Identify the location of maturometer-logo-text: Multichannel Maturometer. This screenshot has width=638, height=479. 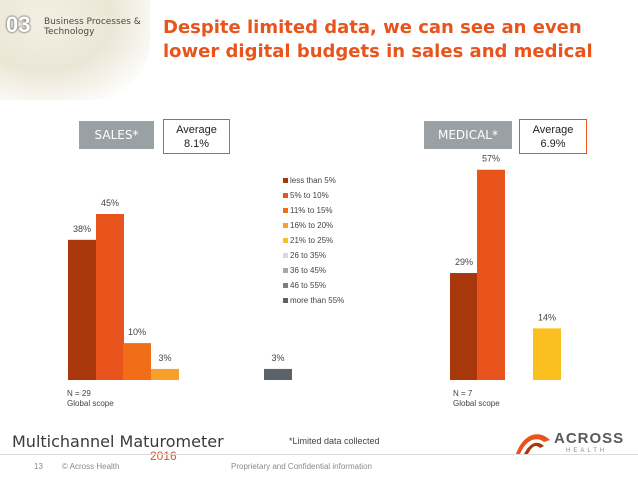
(118, 441).